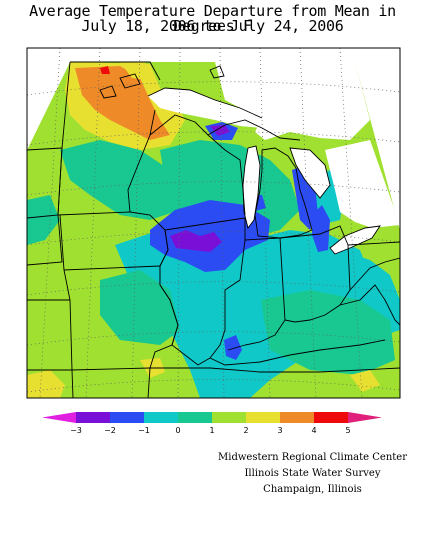 This screenshot has height=550, width=425. Describe the element at coordinates (211, 430) in the screenshot. I see `legend-tick-label: 1` at that location.